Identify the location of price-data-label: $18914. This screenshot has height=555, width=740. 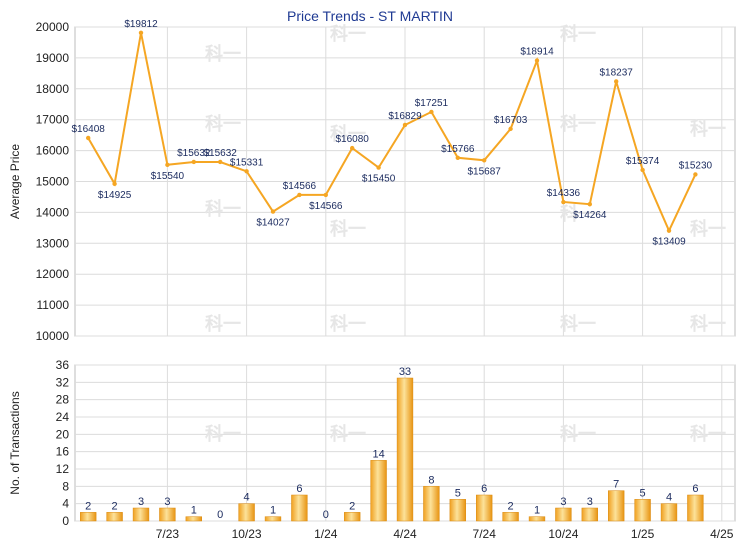
(537, 52).